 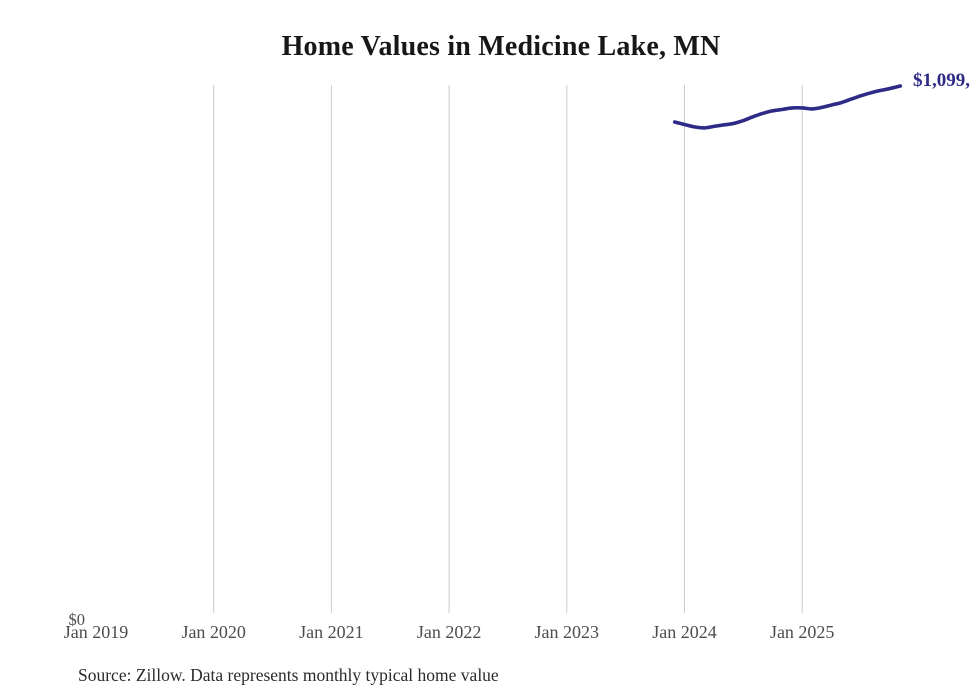 What do you see at coordinates (567, 632) in the screenshot?
I see `x-tick-label: Jan 2023` at bounding box center [567, 632].